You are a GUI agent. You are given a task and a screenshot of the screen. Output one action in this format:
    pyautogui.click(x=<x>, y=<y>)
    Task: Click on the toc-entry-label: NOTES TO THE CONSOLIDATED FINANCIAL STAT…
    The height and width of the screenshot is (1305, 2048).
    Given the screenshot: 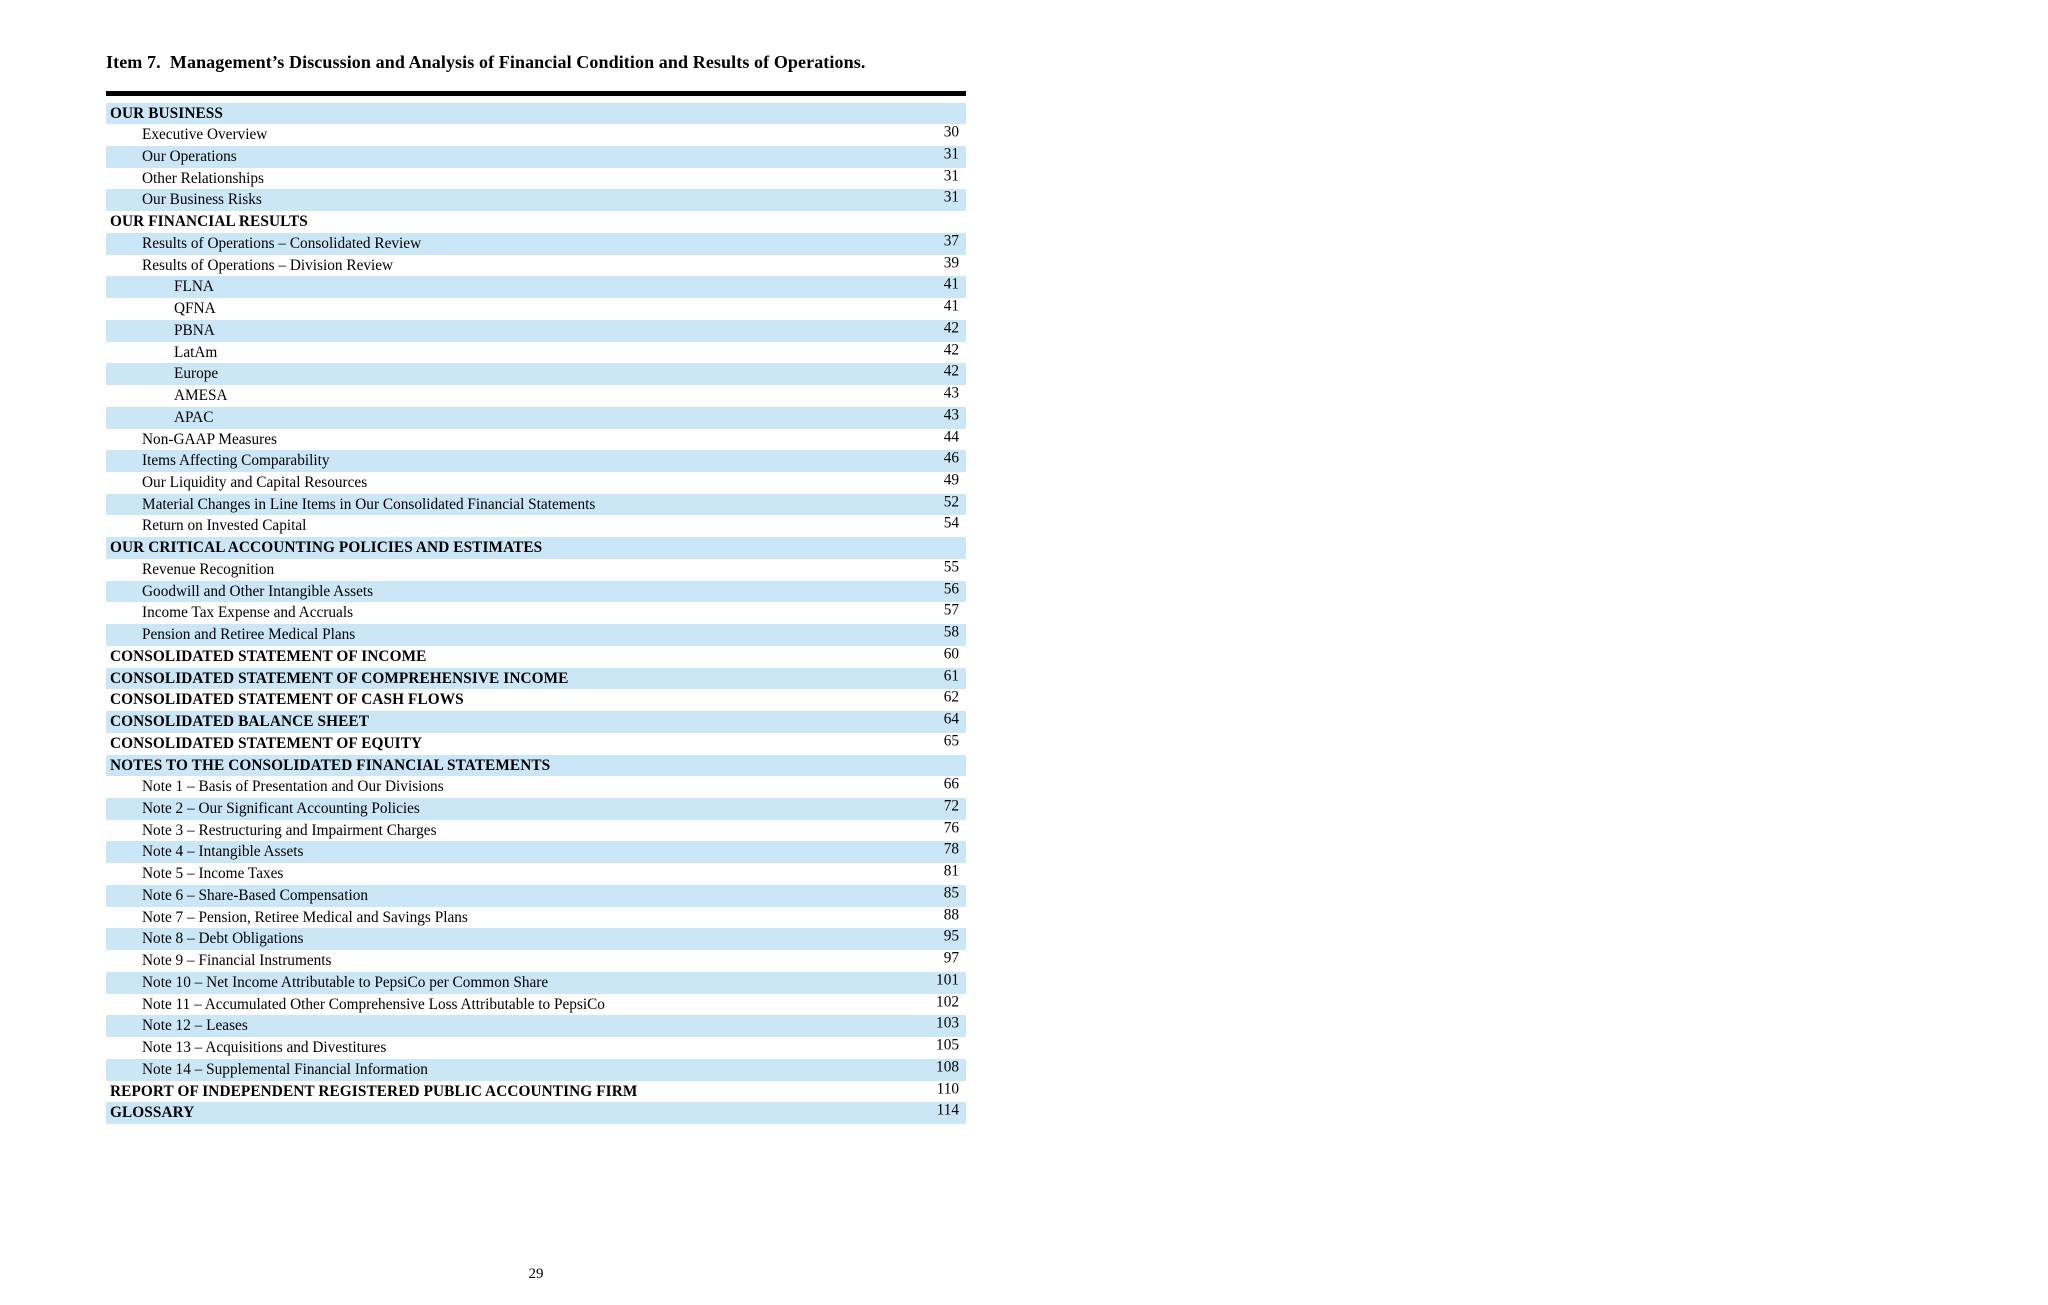 What is the action you would take?
    pyautogui.click(x=330, y=765)
    